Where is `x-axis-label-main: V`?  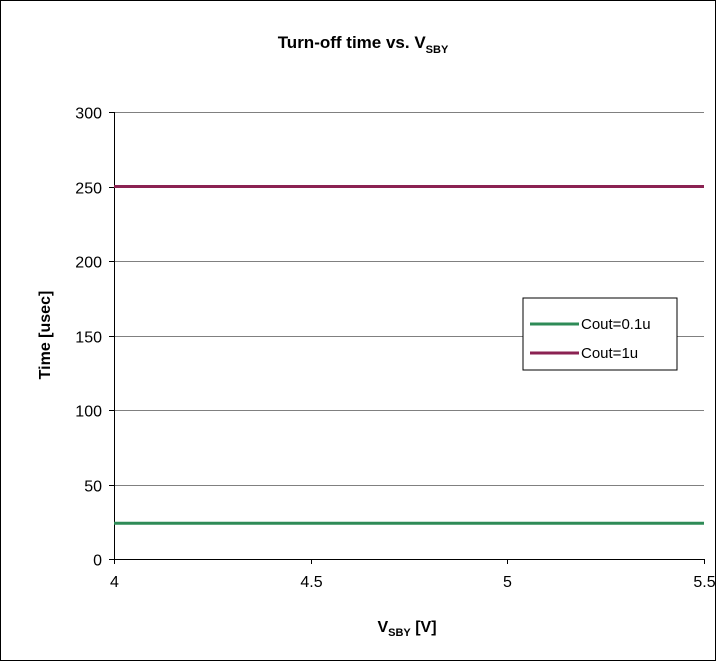
x-axis-label-main: V is located at coordinates (382, 627).